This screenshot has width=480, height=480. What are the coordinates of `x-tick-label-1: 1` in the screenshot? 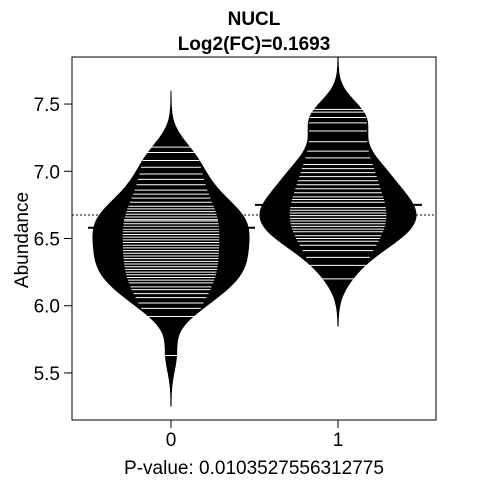 It's located at (338, 440).